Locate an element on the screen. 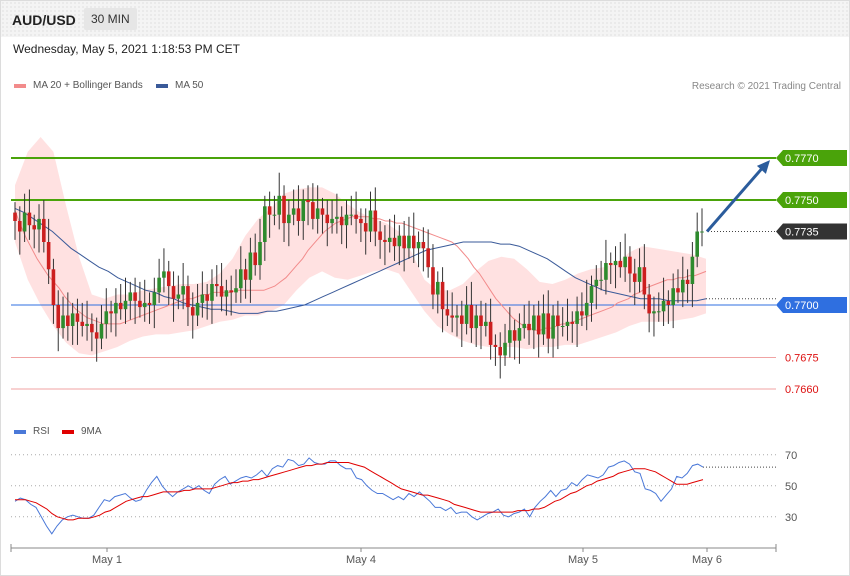  timeframe-badge: 30 MIN is located at coordinates (110, 19).